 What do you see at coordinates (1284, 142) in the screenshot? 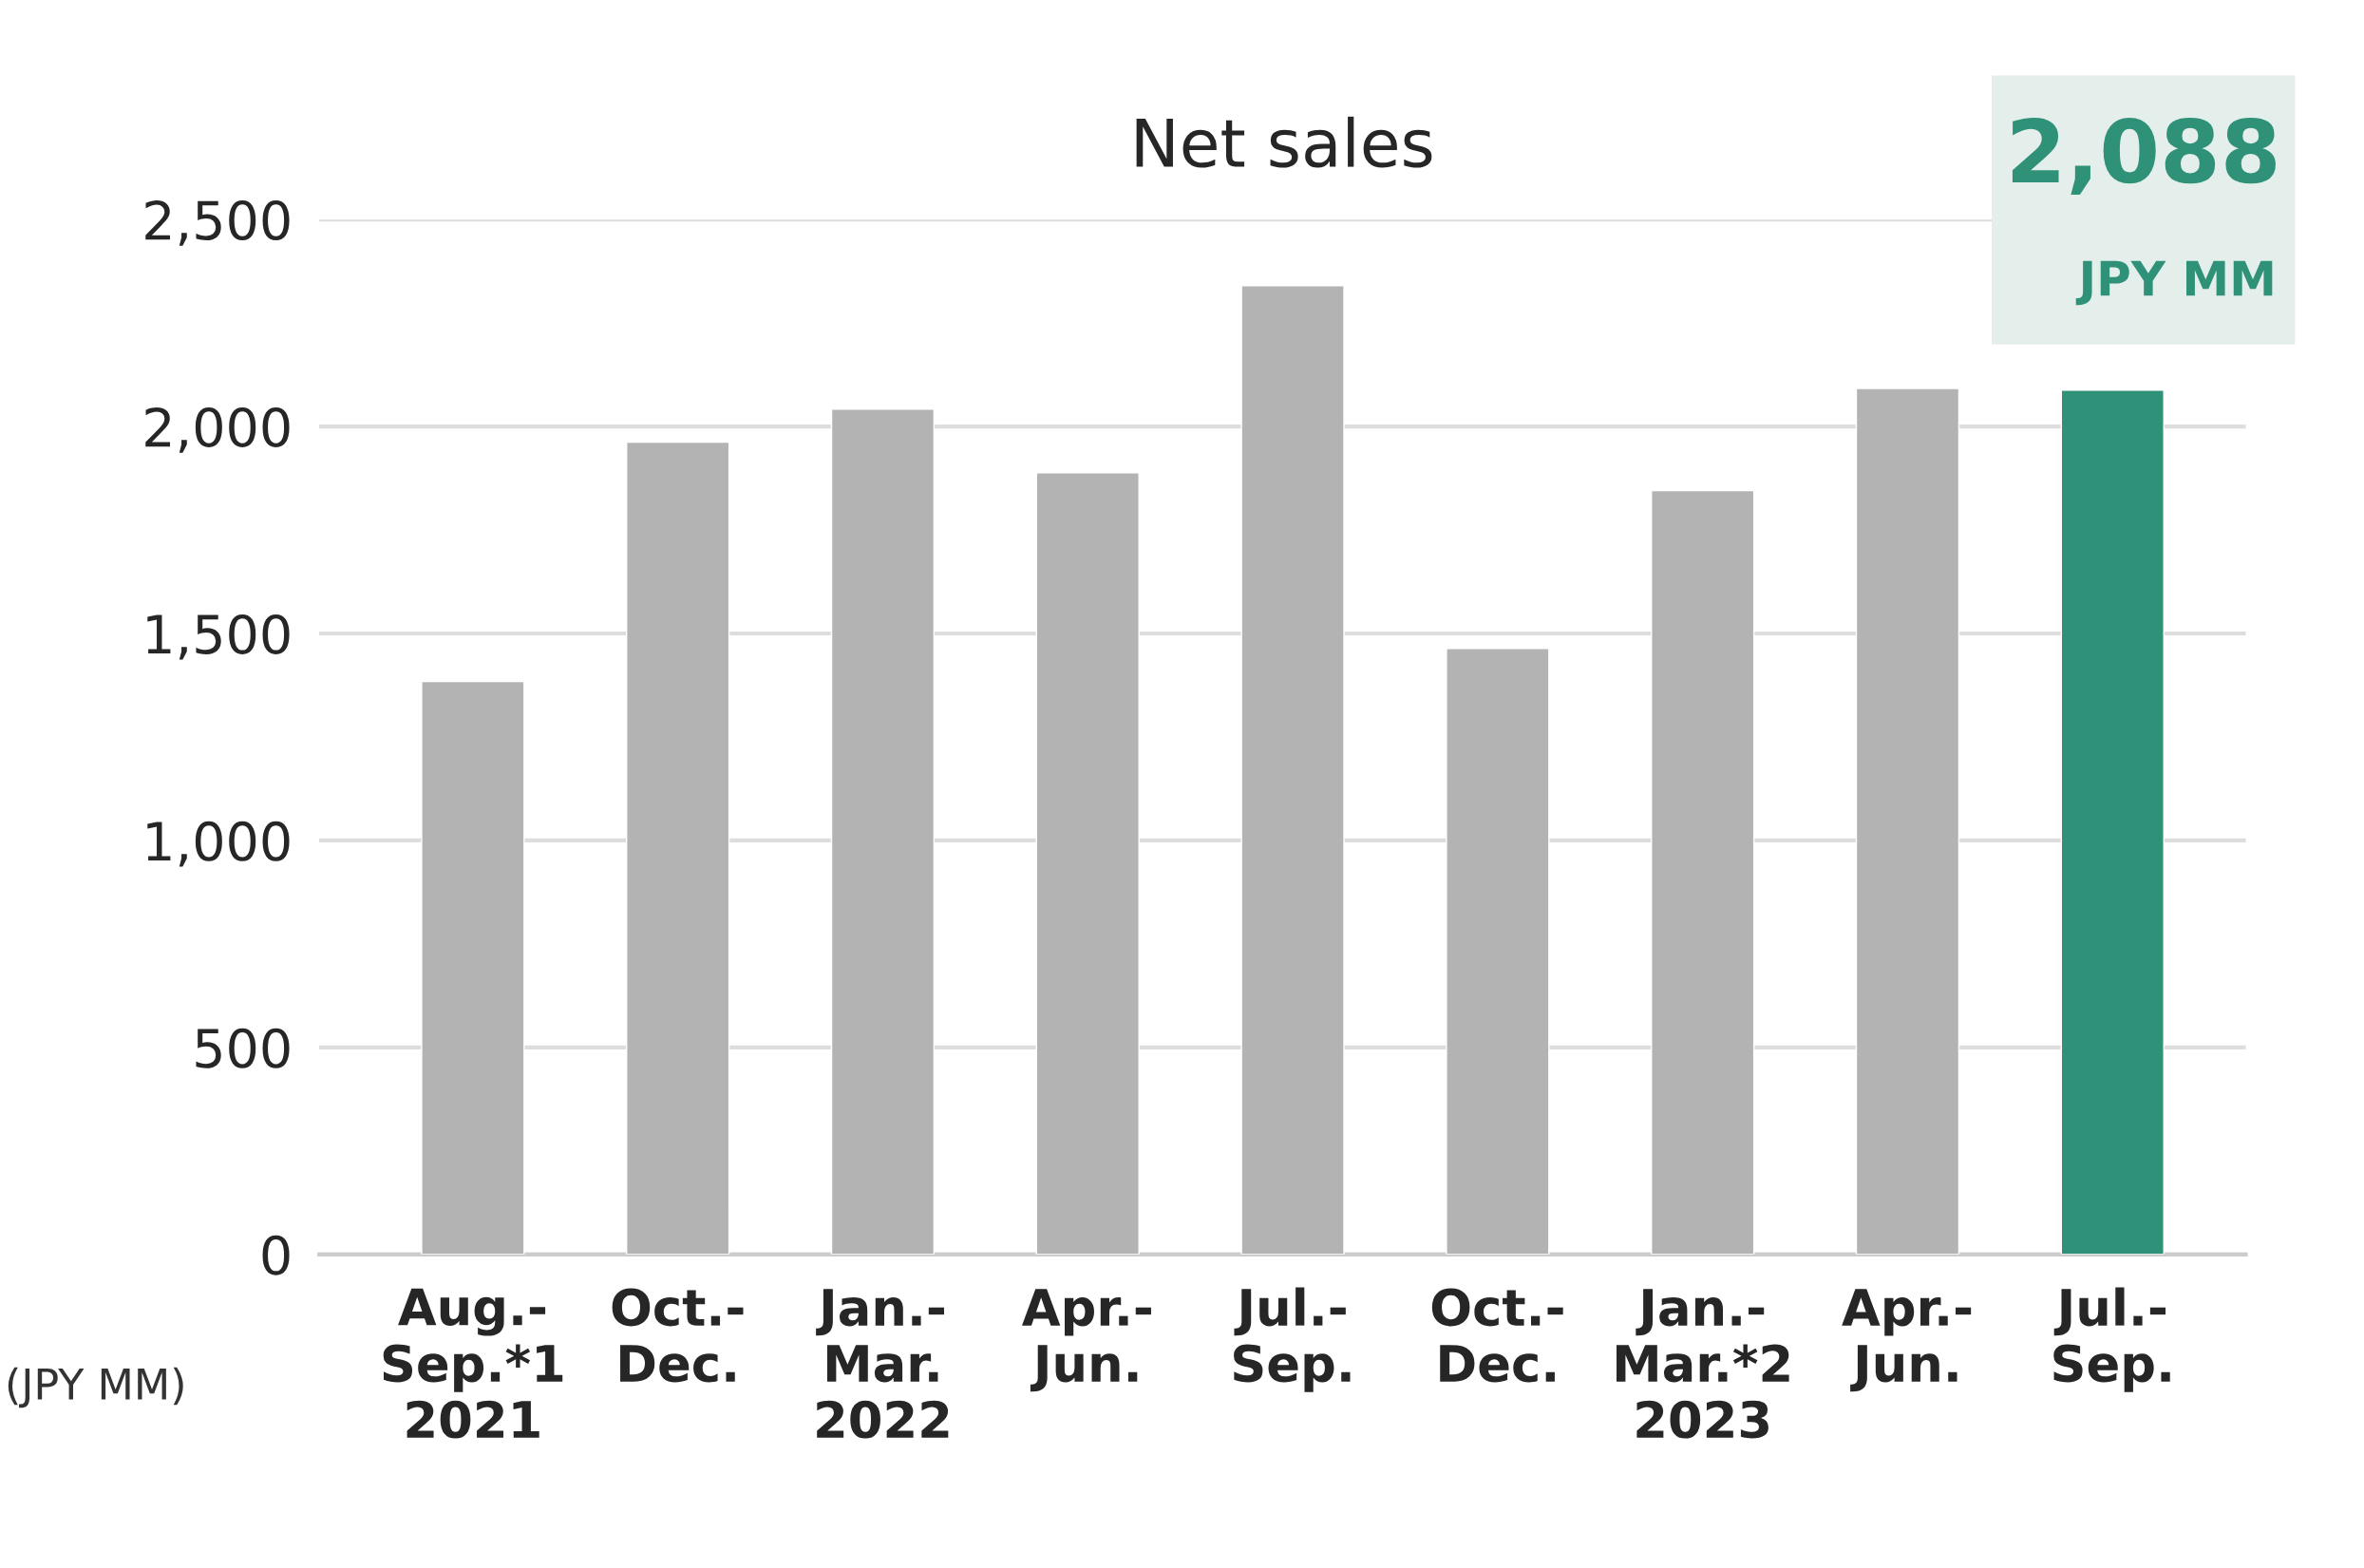
I see `chart-title: Net sales` at bounding box center [1284, 142].